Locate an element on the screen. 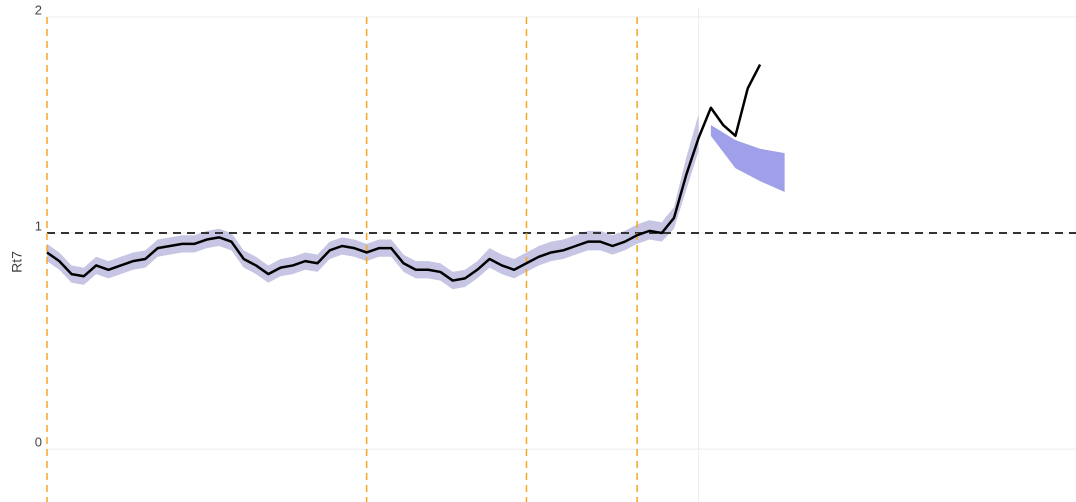  y-axis-label: Rt7 is located at coordinates (17, 262).